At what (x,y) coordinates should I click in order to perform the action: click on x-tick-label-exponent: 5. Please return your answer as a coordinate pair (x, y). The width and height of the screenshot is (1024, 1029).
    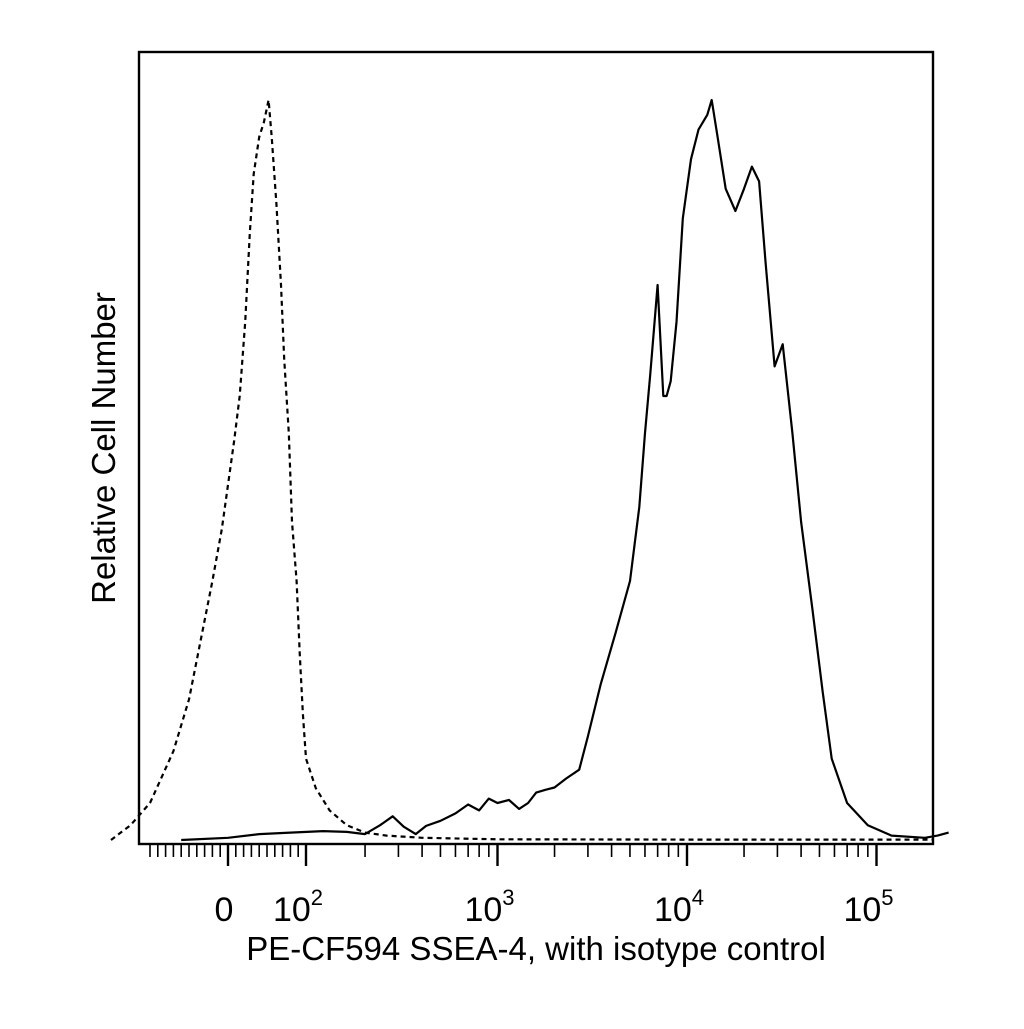
    Looking at the image, I should click on (887, 897).